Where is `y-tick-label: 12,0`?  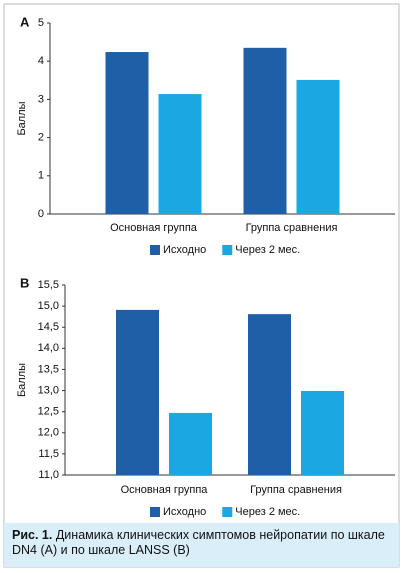
y-tick-label: 12,0 is located at coordinates (48, 433).